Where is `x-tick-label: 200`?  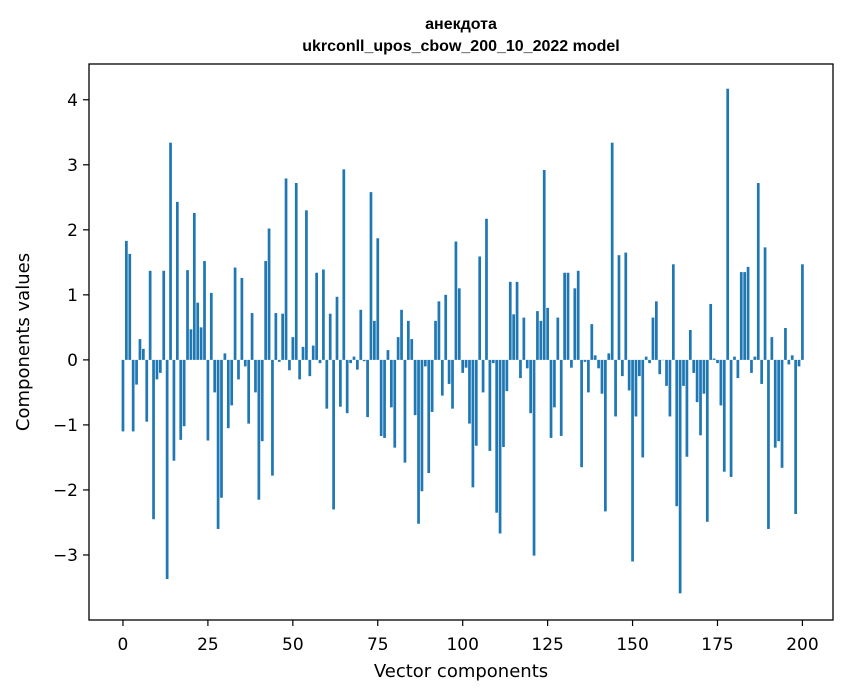 x-tick-label: 200 is located at coordinates (802, 645).